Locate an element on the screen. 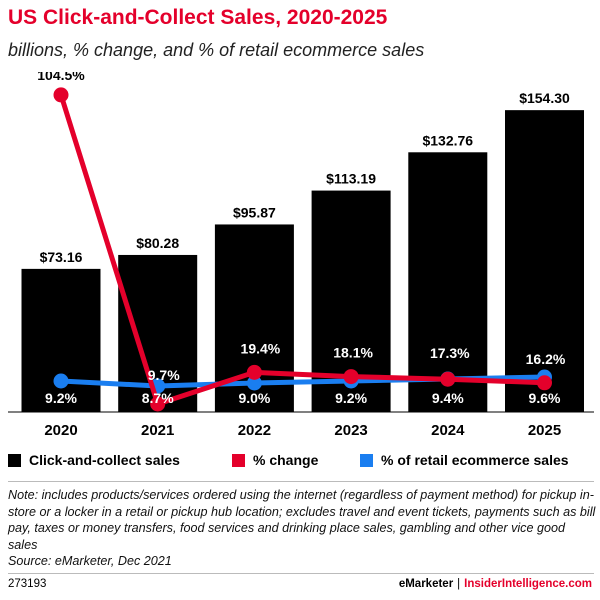 The image size is (600, 600). bar-value-label: $132.76 is located at coordinates (447, 140).